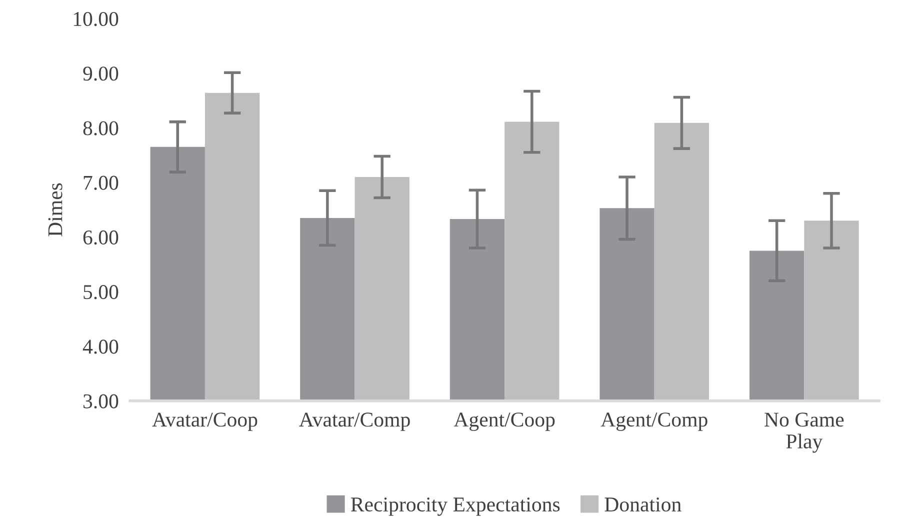 Image resolution: width=897 pixels, height=531 pixels. What do you see at coordinates (100, 401) in the screenshot?
I see `y-tick-label: 3.00` at bounding box center [100, 401].